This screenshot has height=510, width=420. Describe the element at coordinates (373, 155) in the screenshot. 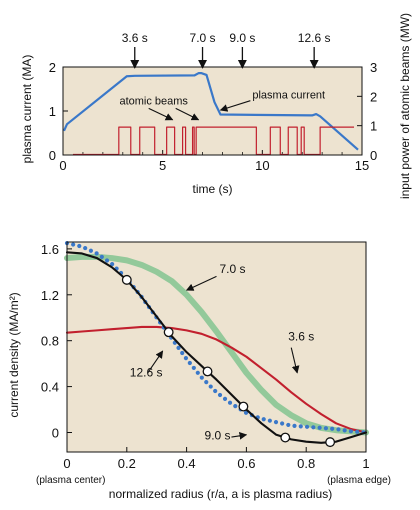

I see `y2-tick-label: 0` at that location.